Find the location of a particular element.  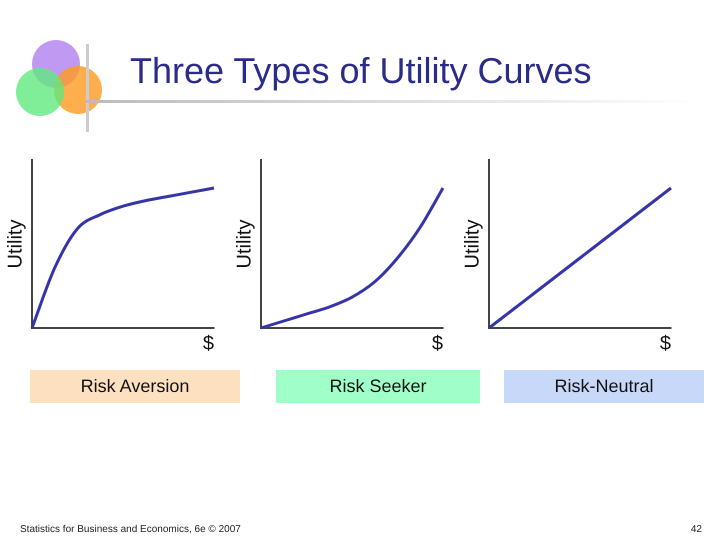

text: Risk-Neutral is located at coordinates (604, 386).